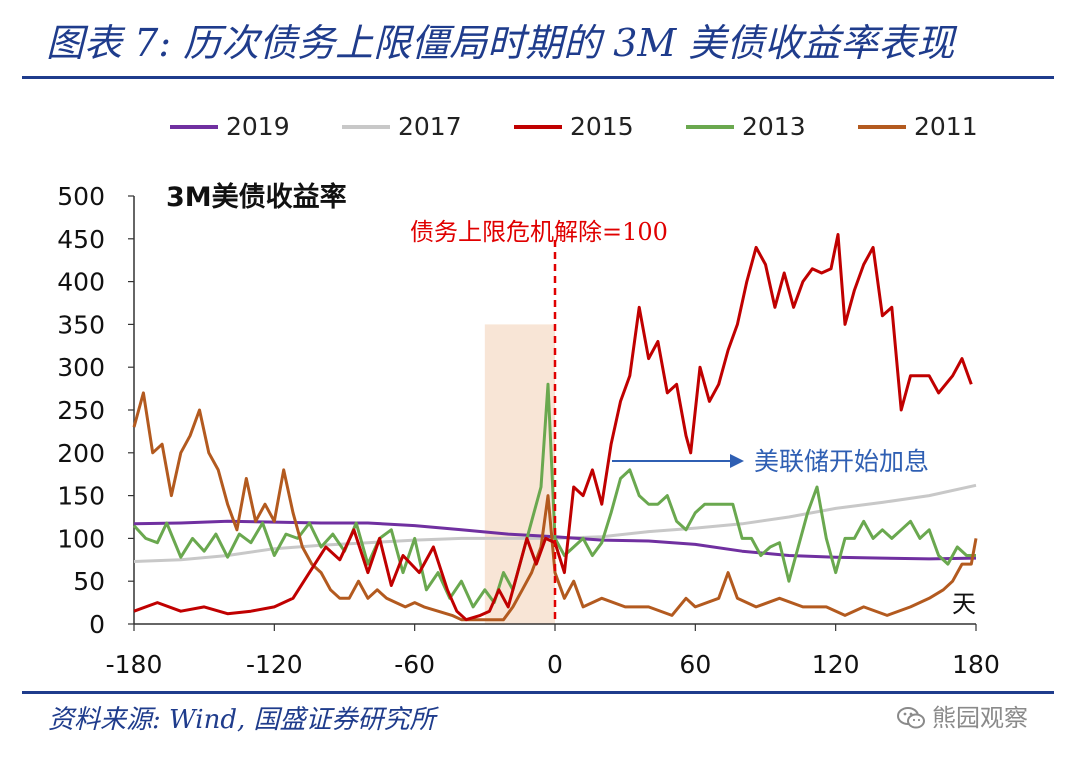 The height and width of the screenshot is (761, 1080). I want to click on legend-swatch-2013, so click(710, 126).